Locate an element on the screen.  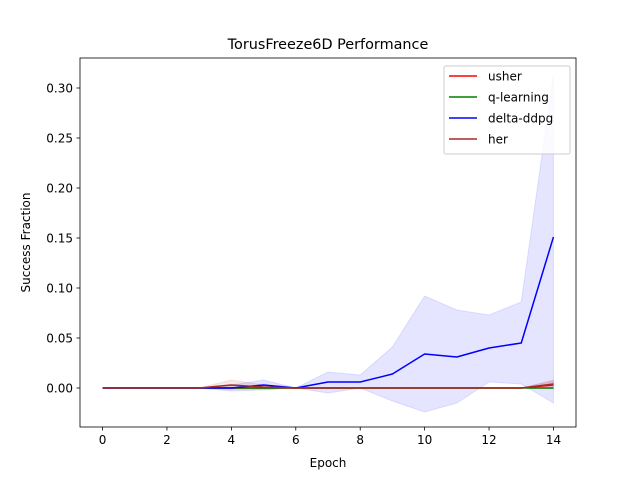
x-tick-label: 8 is located at coordinates (360, 440).